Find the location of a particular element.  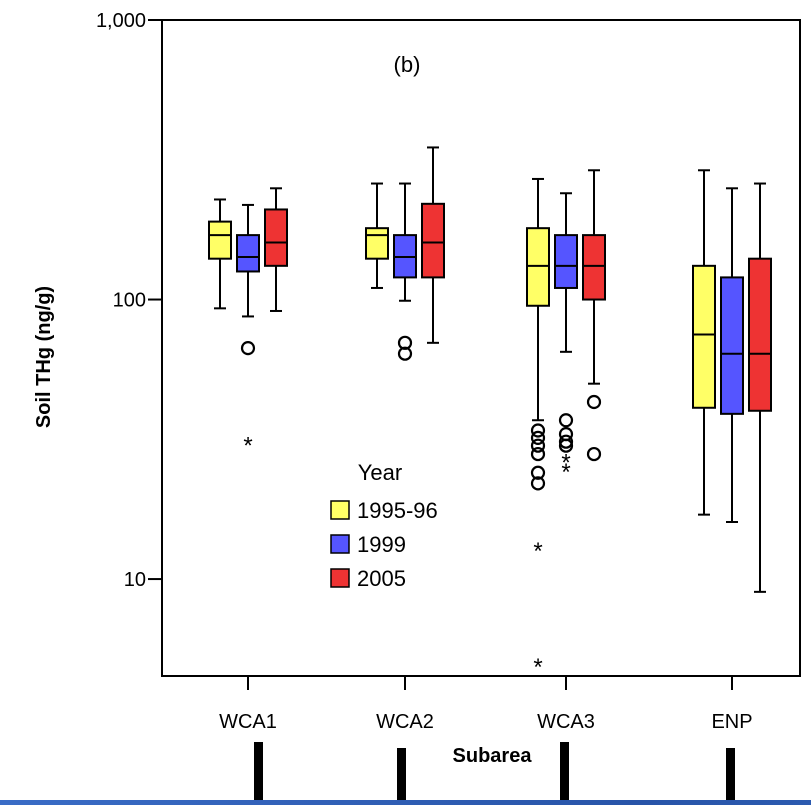

x-tick-label: WCA3 is located at coordinates (566, 722).